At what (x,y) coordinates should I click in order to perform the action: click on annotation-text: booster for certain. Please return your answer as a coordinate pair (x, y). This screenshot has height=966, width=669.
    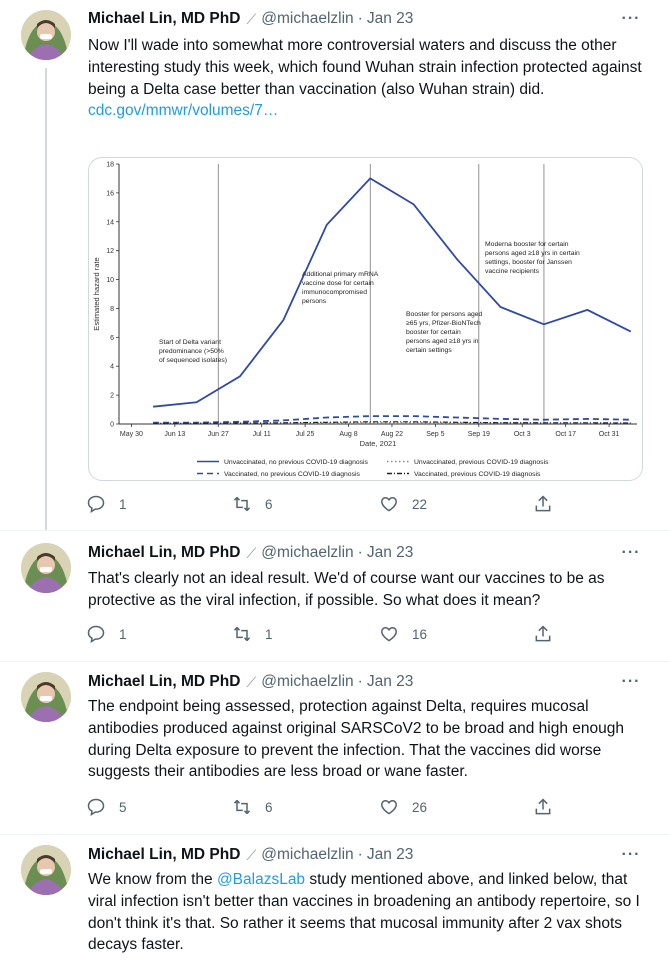
    Looking at the image, I should click on (433, 332).